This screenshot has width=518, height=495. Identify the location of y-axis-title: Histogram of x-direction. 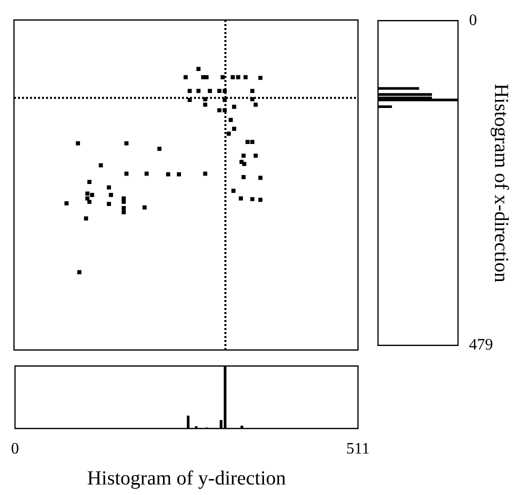
(501, 183).